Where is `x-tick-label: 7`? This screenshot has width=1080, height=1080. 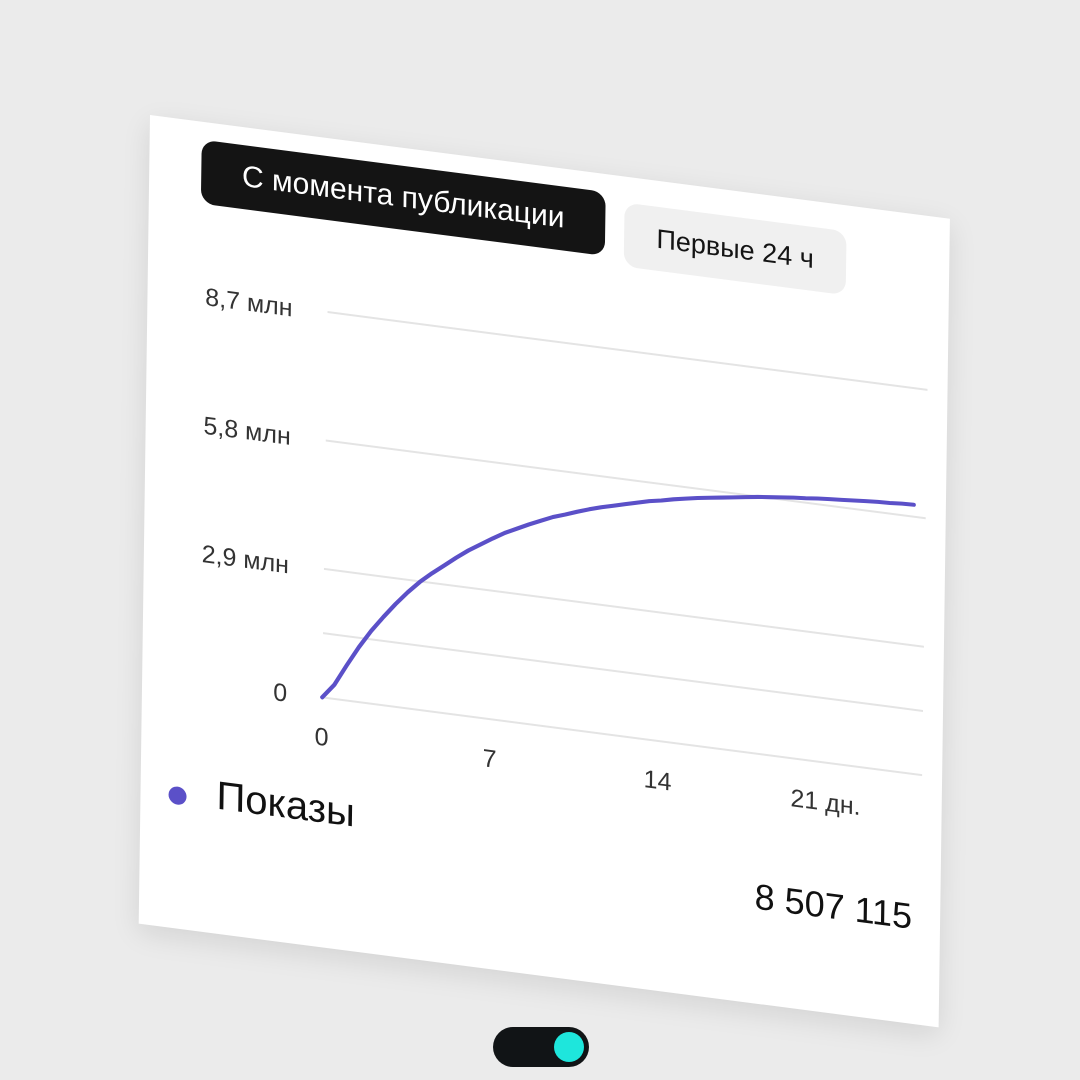 x-tick-label: 7 is located at coordinates (489, 759).